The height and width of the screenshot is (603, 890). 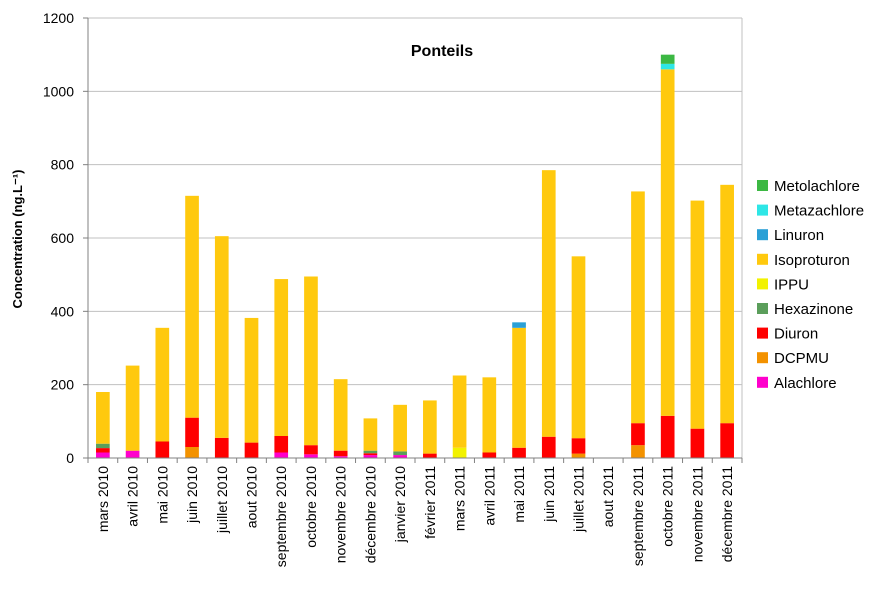 I want to click on legend-swatch-hexazinone, so click(x=762, y=308).